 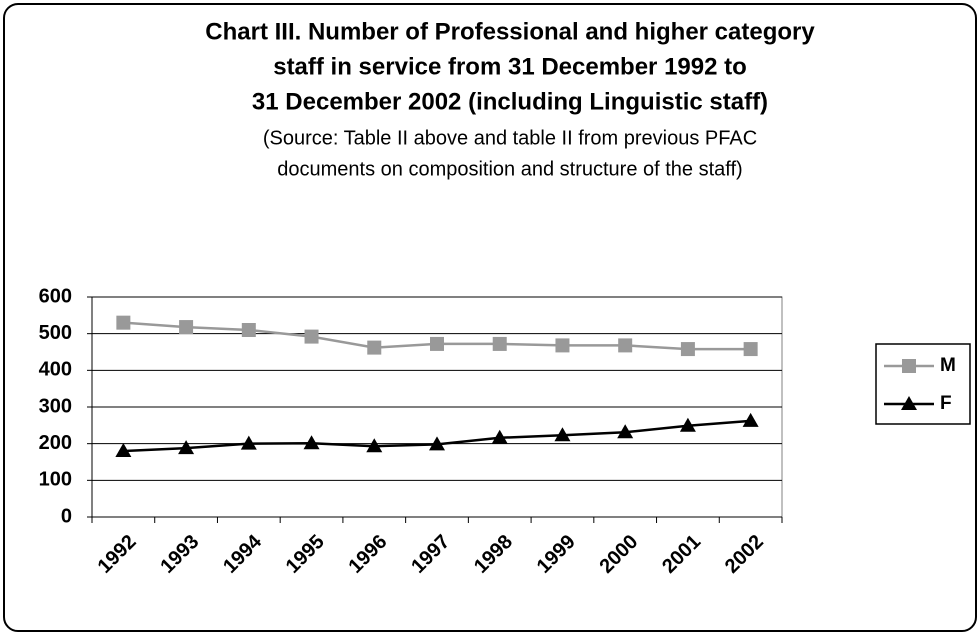 What do you see at coordinates (55, 443) in the screenshot?
I see `y-tick-label: 200` at bounding box center [55, 443].